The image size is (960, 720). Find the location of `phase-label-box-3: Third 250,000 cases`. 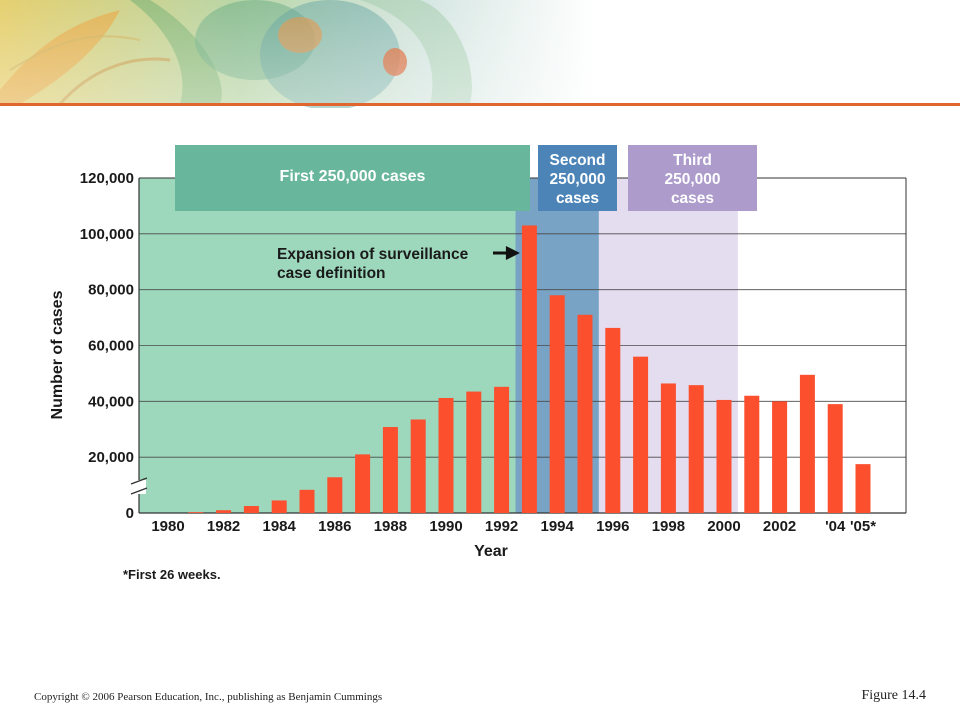

phase-label-box-3: Third 250,000 cases is located at coordinates (692, 178).